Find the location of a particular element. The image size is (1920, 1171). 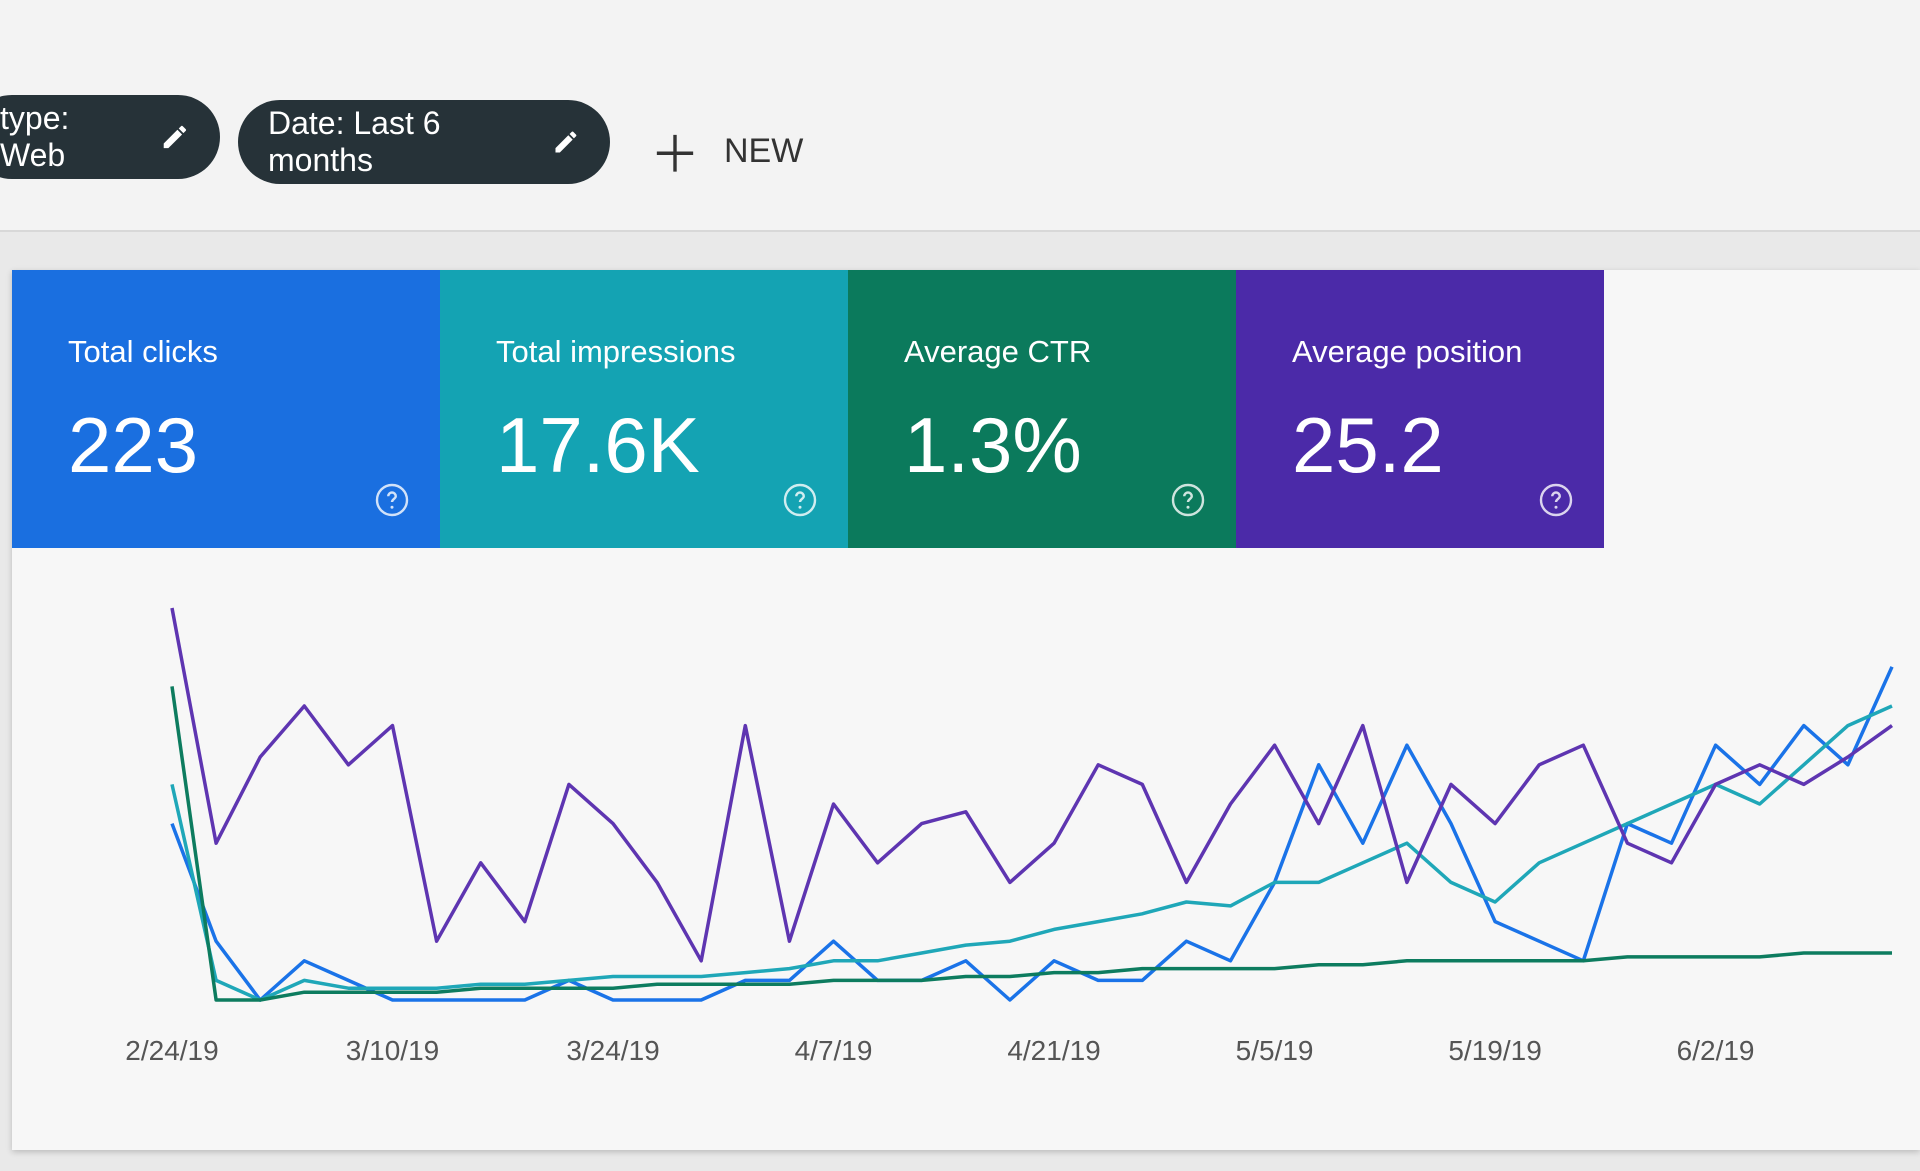

x-tick-label: 4/21/19 is located at coordinates (1053, 1050).